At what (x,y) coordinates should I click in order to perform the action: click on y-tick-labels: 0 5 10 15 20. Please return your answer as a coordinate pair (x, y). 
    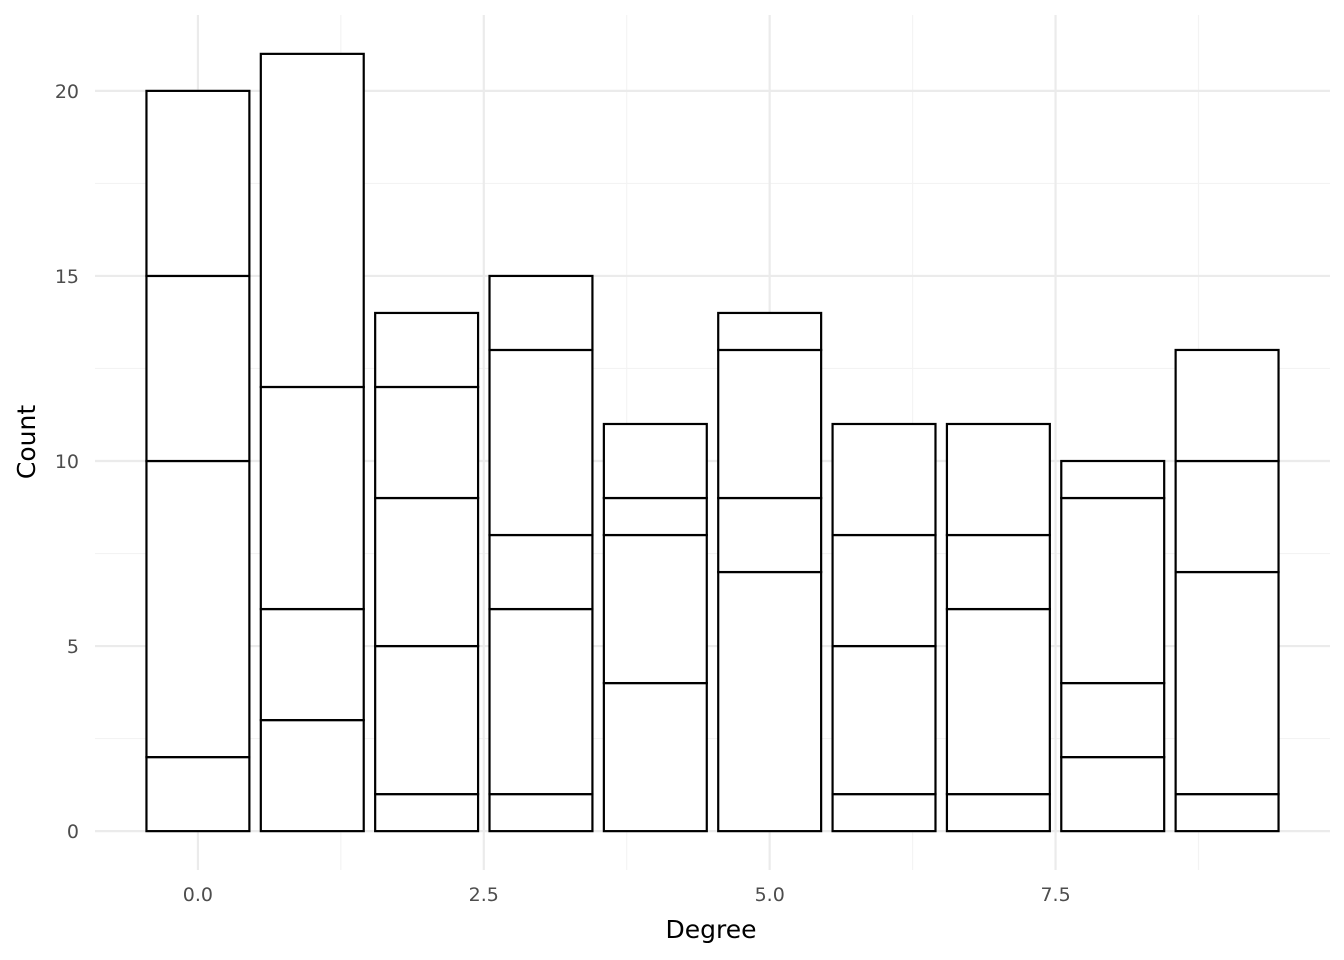
    Looking at the image, I should click on (67, 462).